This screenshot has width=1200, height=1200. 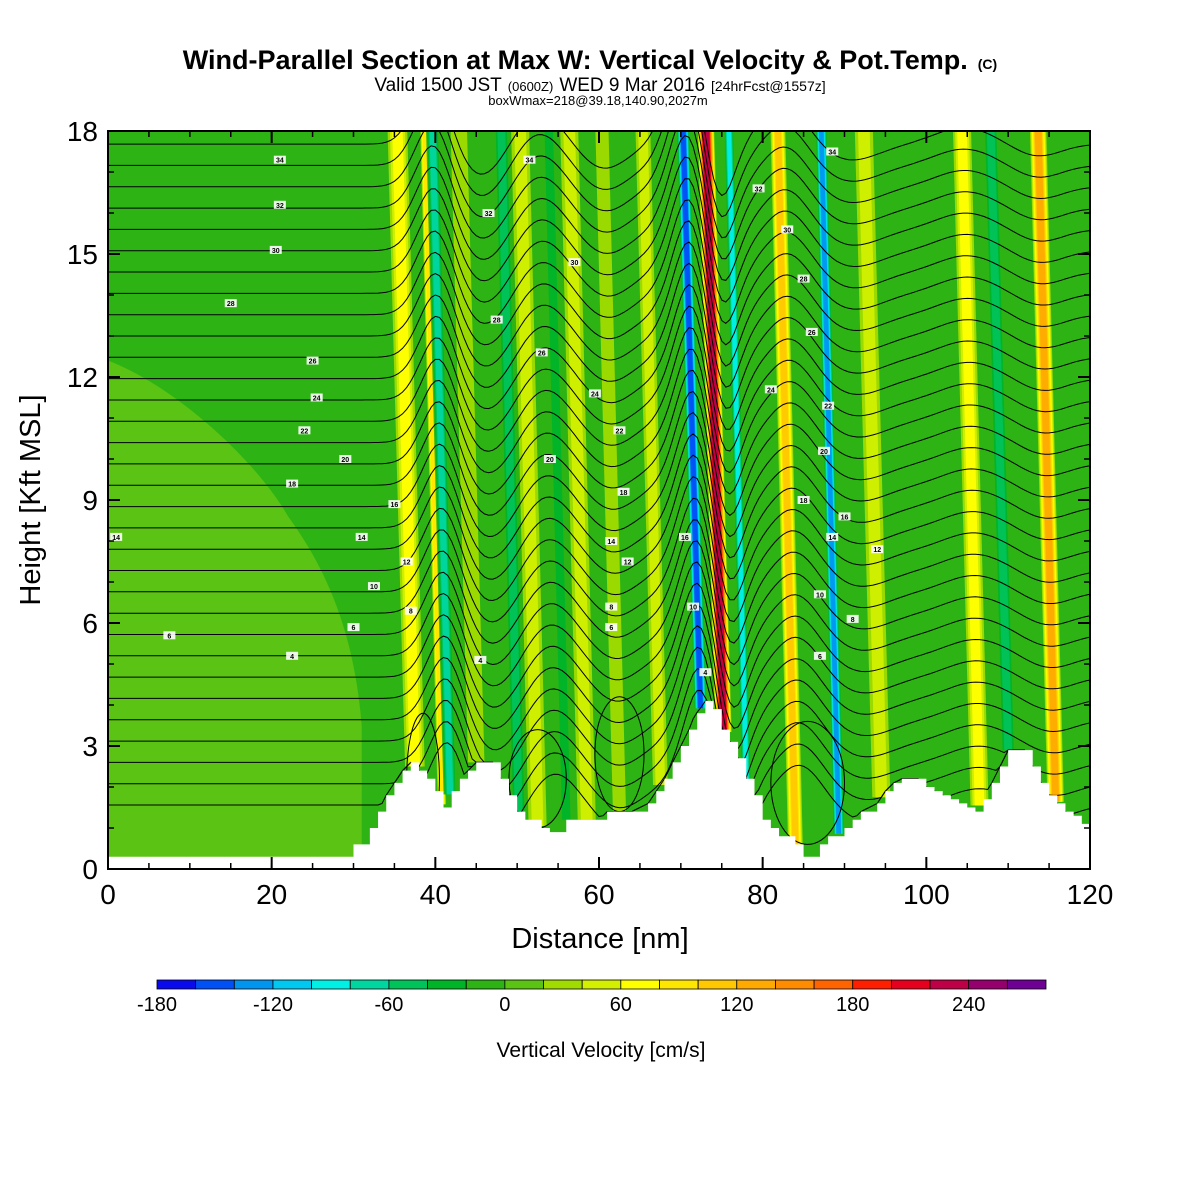 What do you see at coordinates (82, 254) in the screenshot?
I see `y-tick-label: 15` at bounding box center [82, 254].